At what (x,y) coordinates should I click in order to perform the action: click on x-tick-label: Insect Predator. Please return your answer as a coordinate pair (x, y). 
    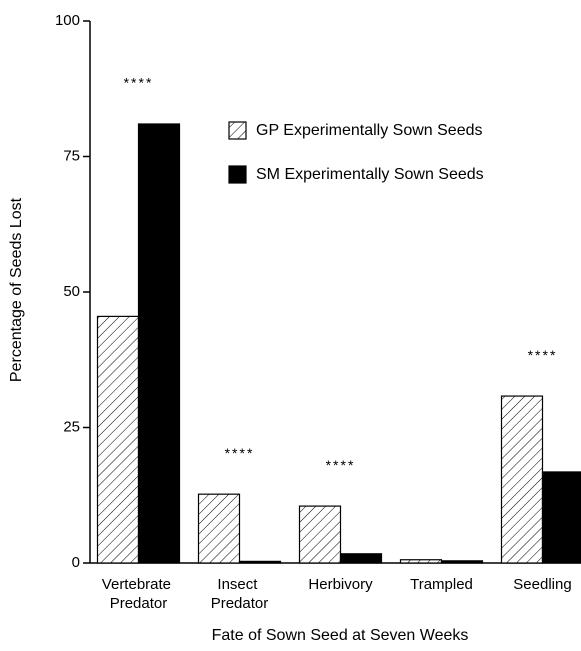
    Looking at the image, I should click on (240, 594).